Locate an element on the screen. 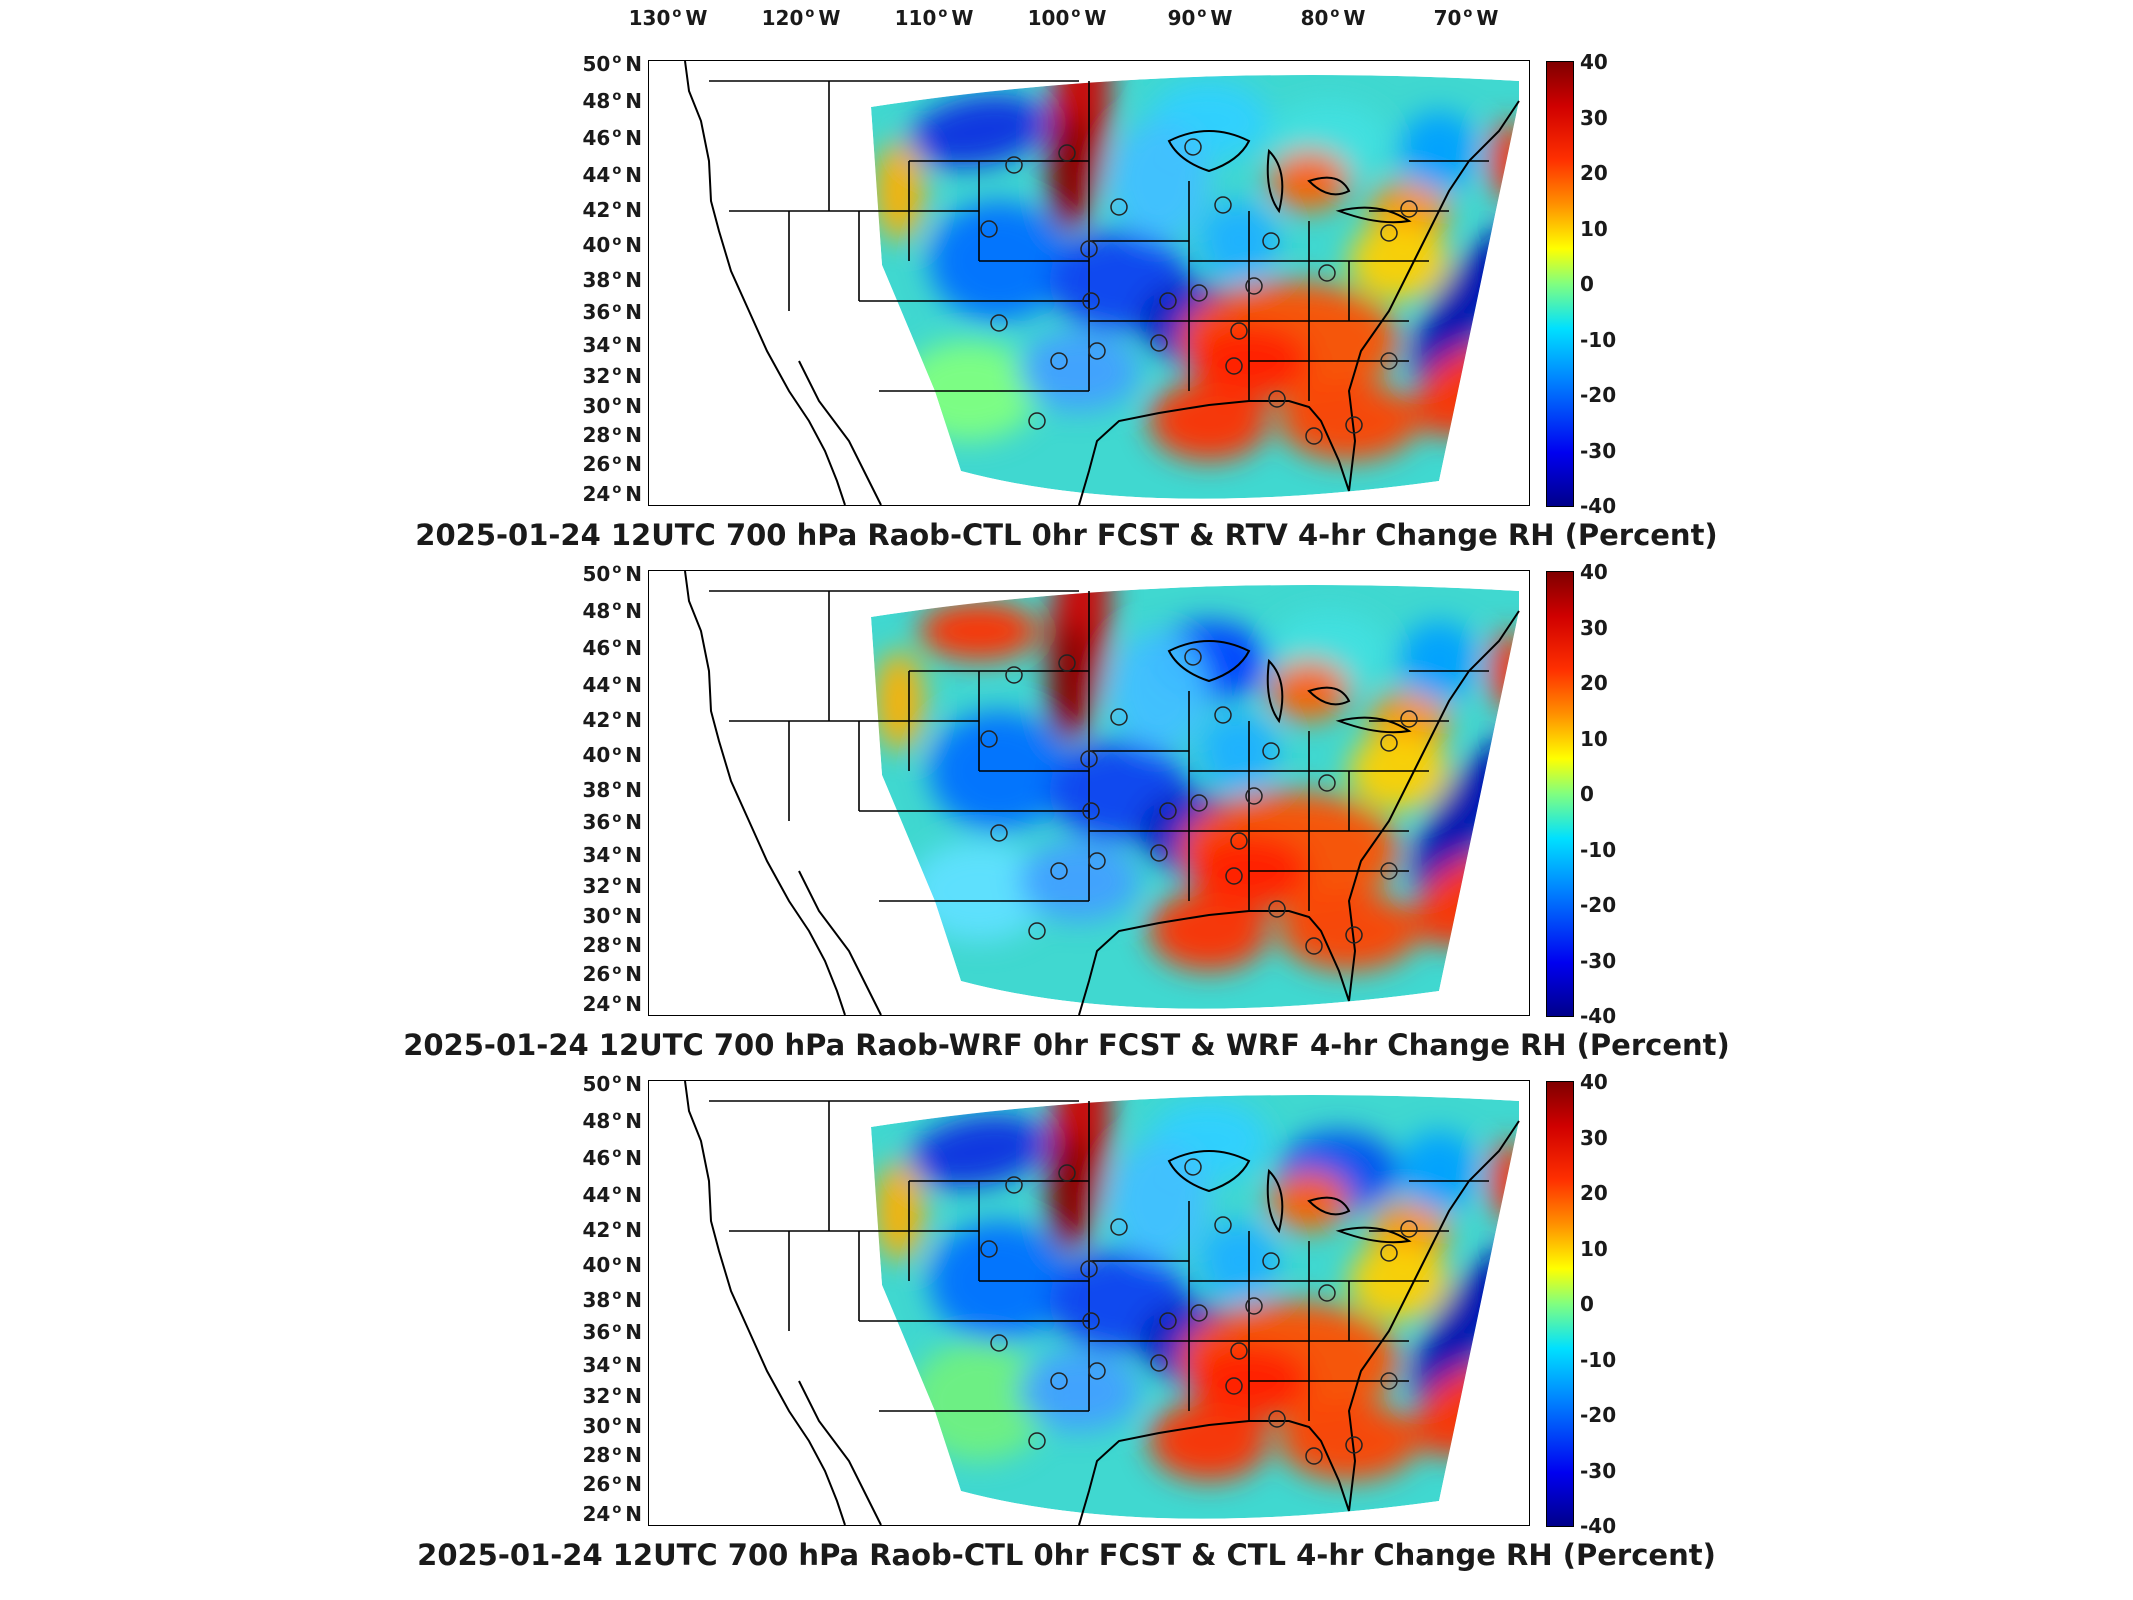  rh-field is located at coordinates (1195, 1306).